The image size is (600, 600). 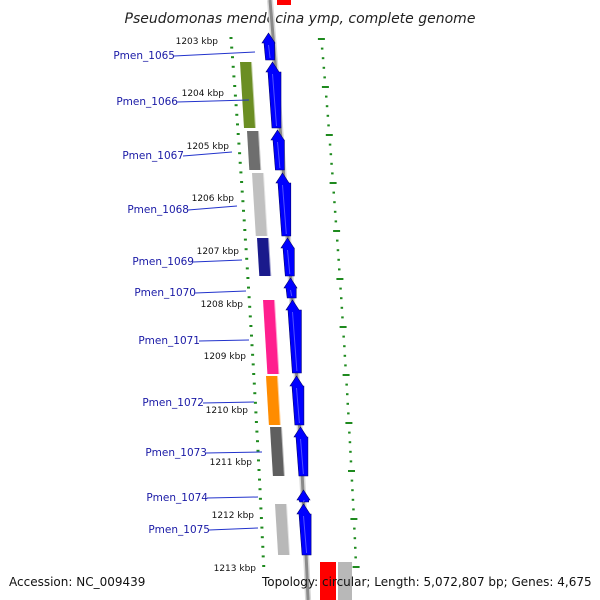 What do you see at coordinates (153, 156) in the screenshot?
I see `gene-label: Pmen_1067` at bounding box center [153, 156].